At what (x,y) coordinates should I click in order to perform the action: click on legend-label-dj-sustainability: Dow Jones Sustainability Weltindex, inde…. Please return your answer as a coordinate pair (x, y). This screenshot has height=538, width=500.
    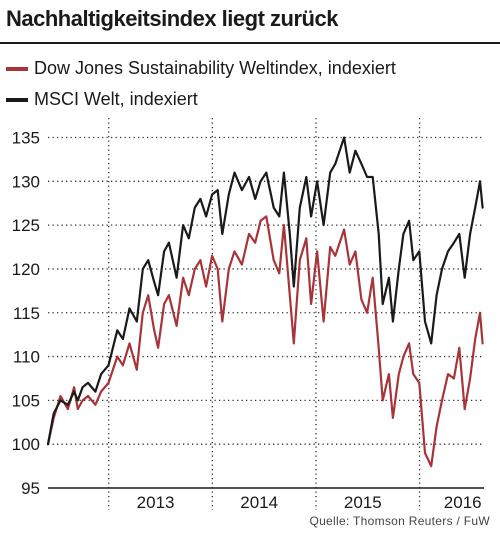
    Looking at the image, I should click on (215, 68).